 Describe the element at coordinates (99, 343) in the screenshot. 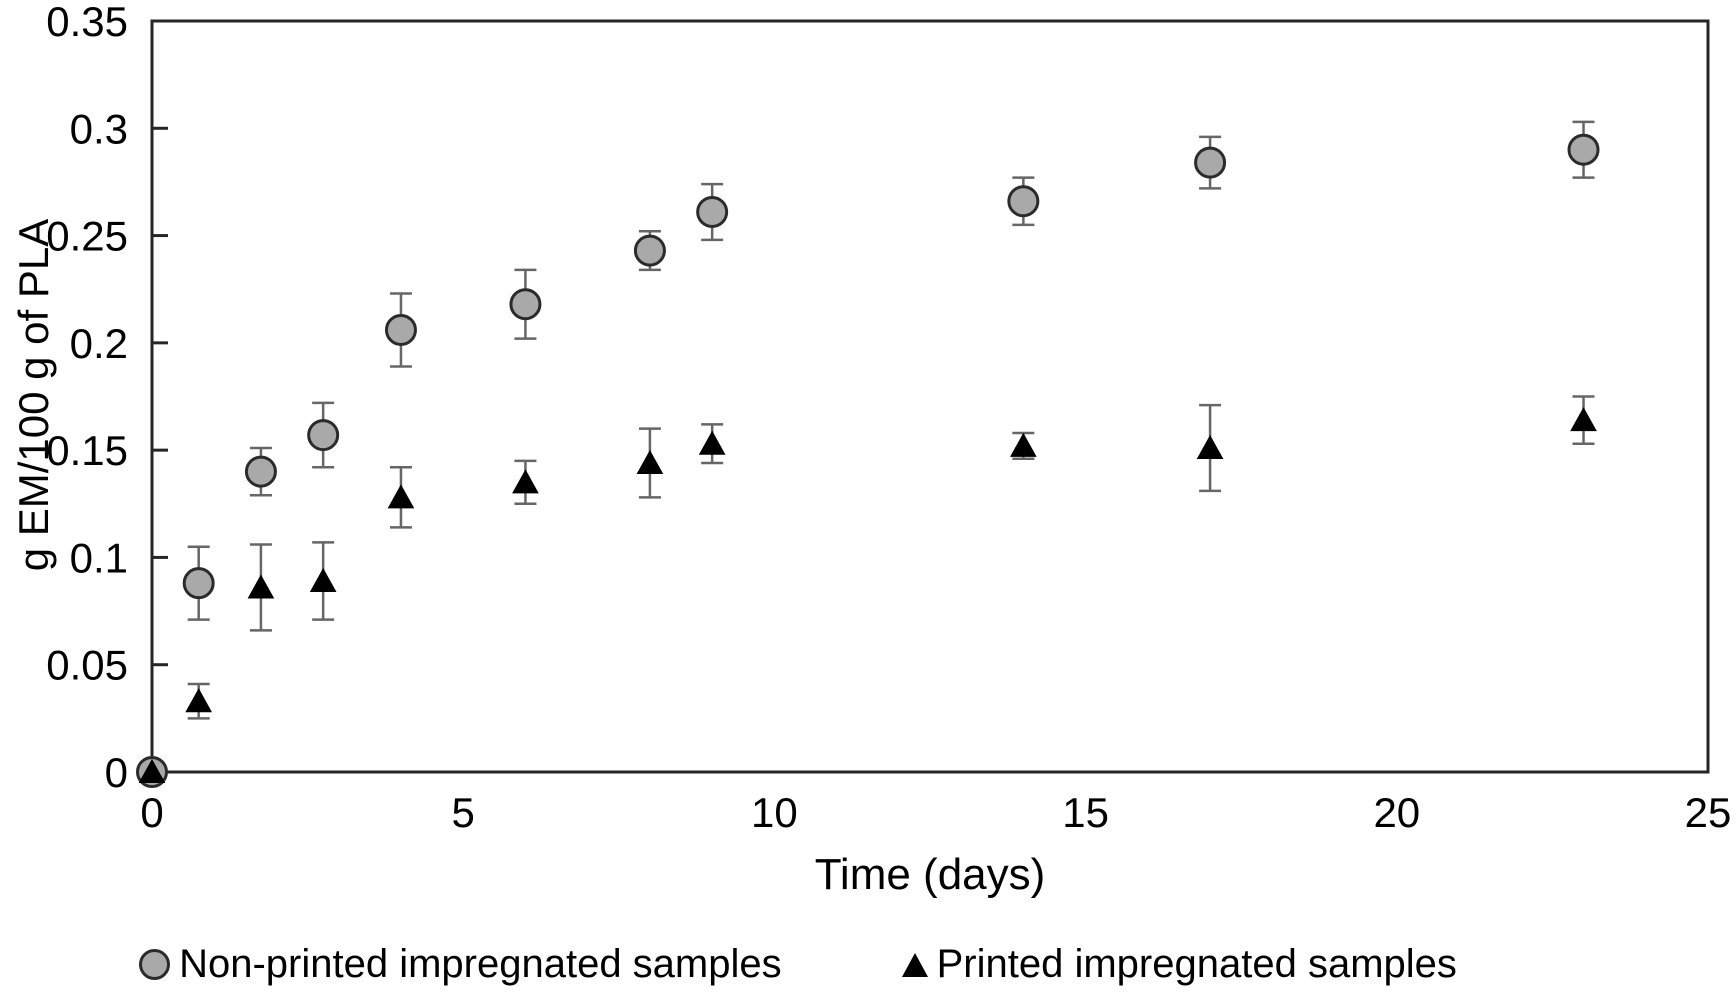

I see `y-tick-label: 0.2` at that location.